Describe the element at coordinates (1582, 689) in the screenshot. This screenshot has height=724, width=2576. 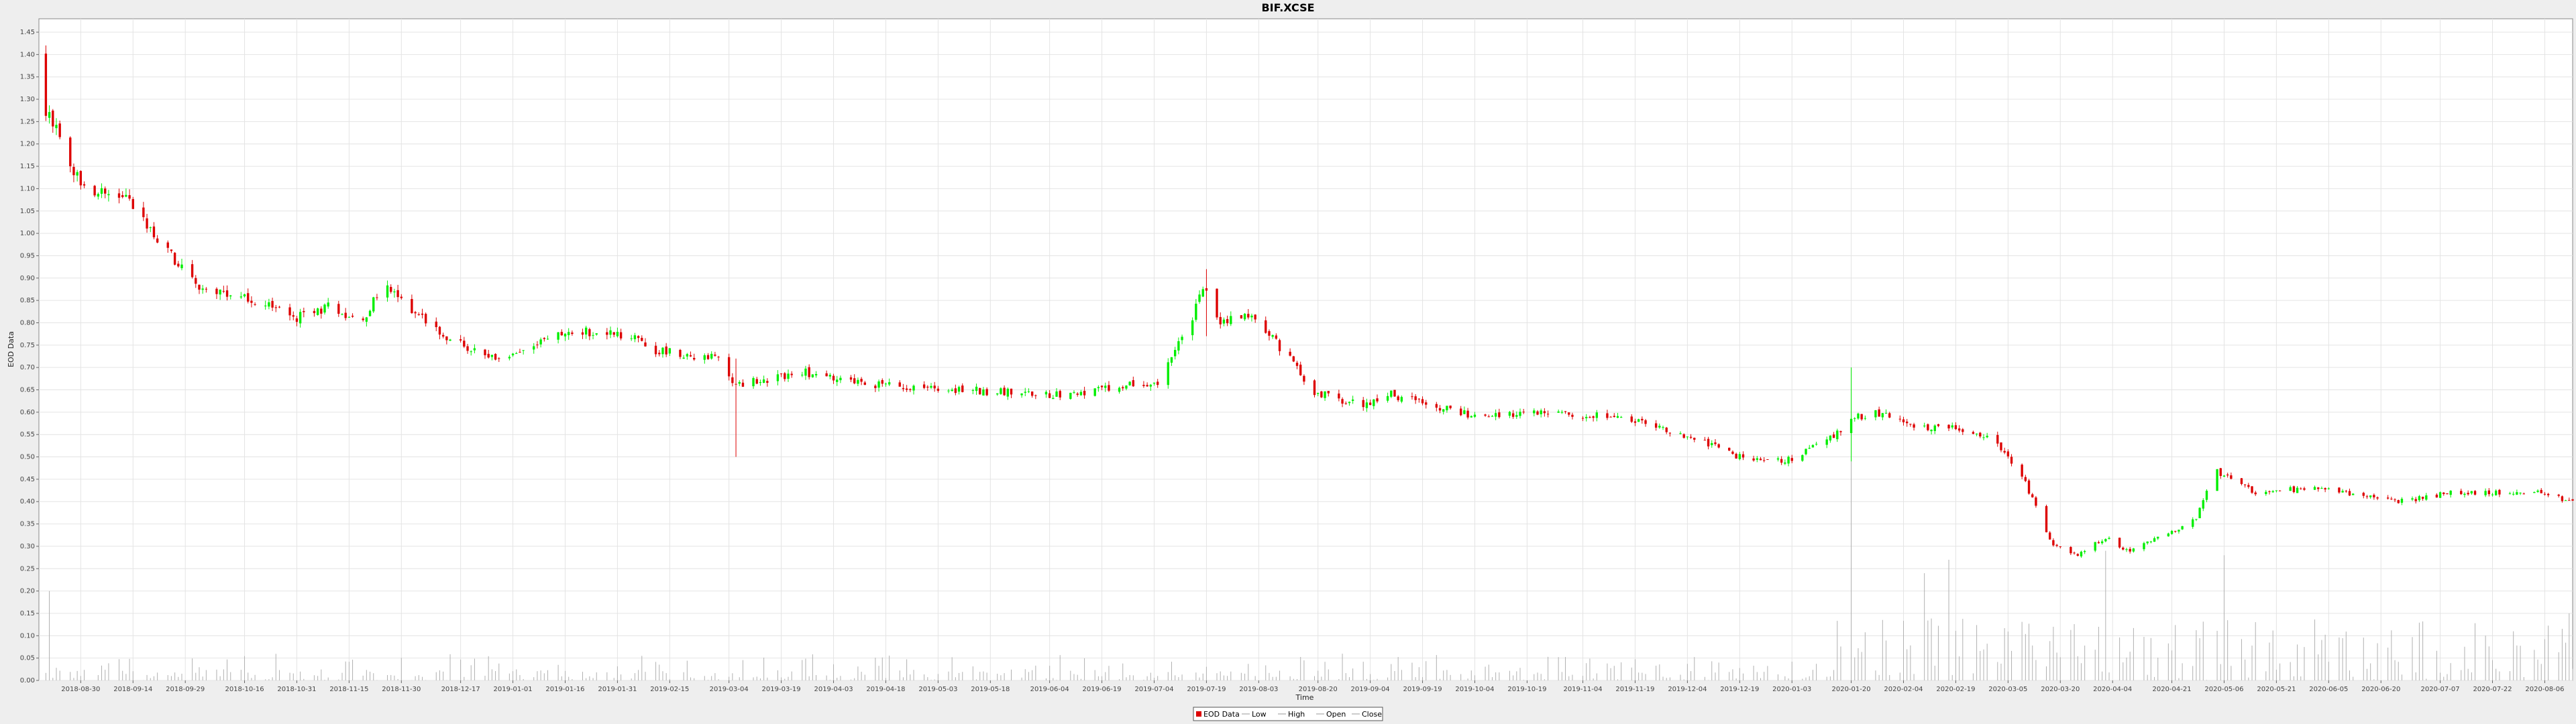
I see `x-tick-label: 2019-11-04` at that location.